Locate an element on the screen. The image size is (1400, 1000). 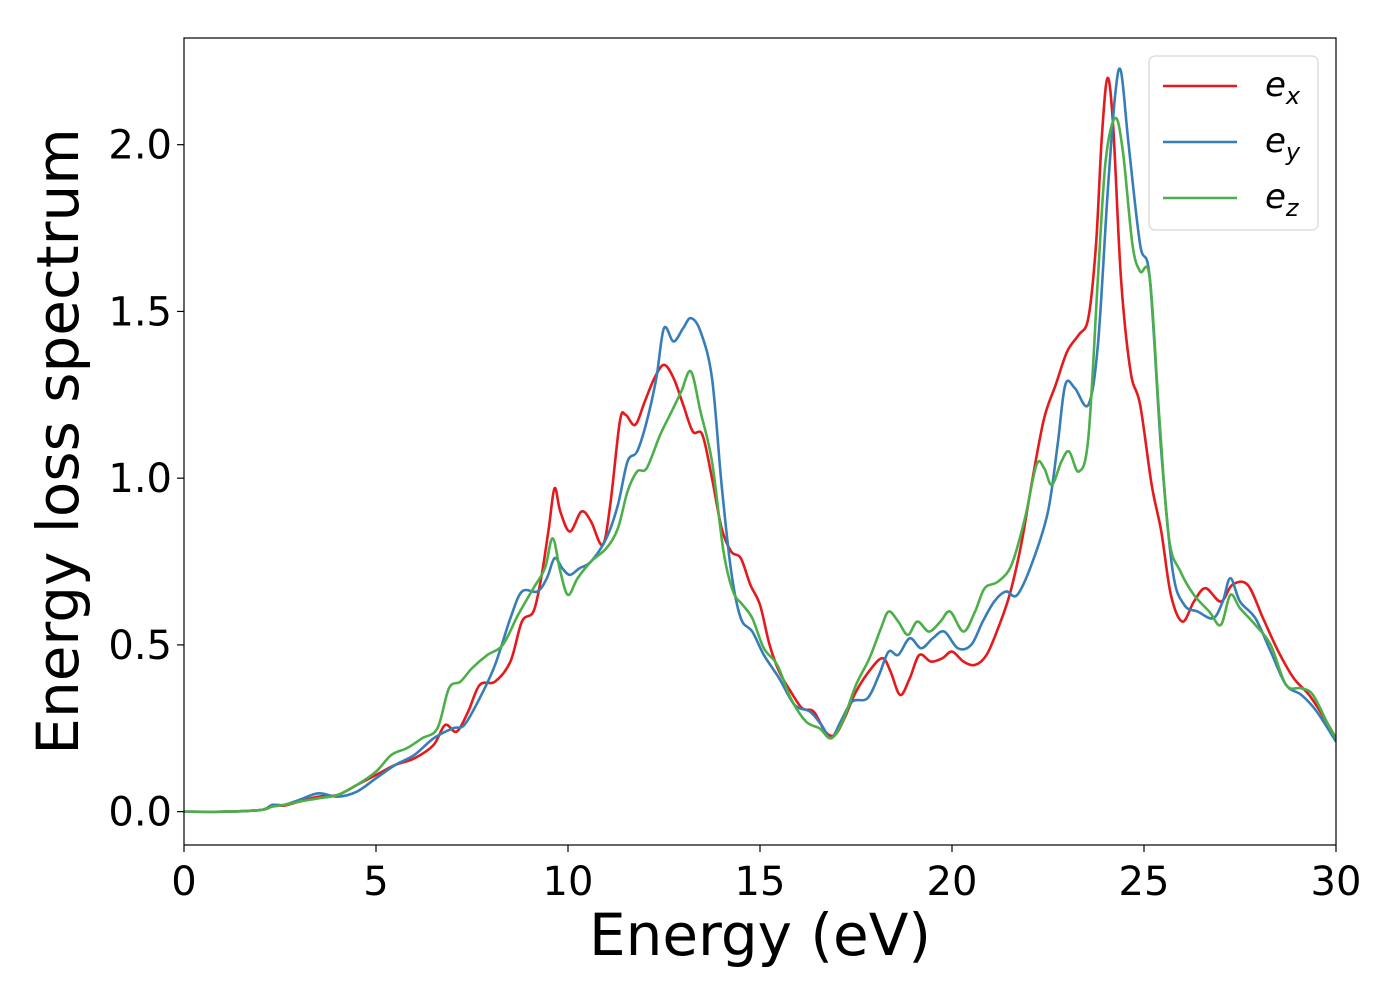
legend: ex ey ez is located at coordinates (1233, 143).